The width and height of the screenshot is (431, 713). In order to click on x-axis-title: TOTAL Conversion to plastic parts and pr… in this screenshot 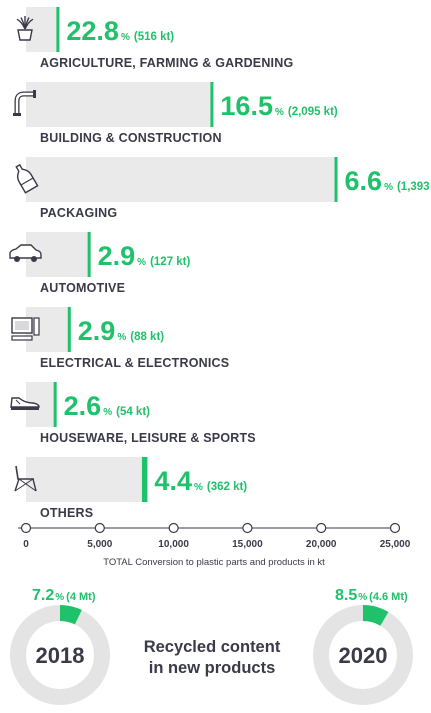, I will do `click(214, 562)`.